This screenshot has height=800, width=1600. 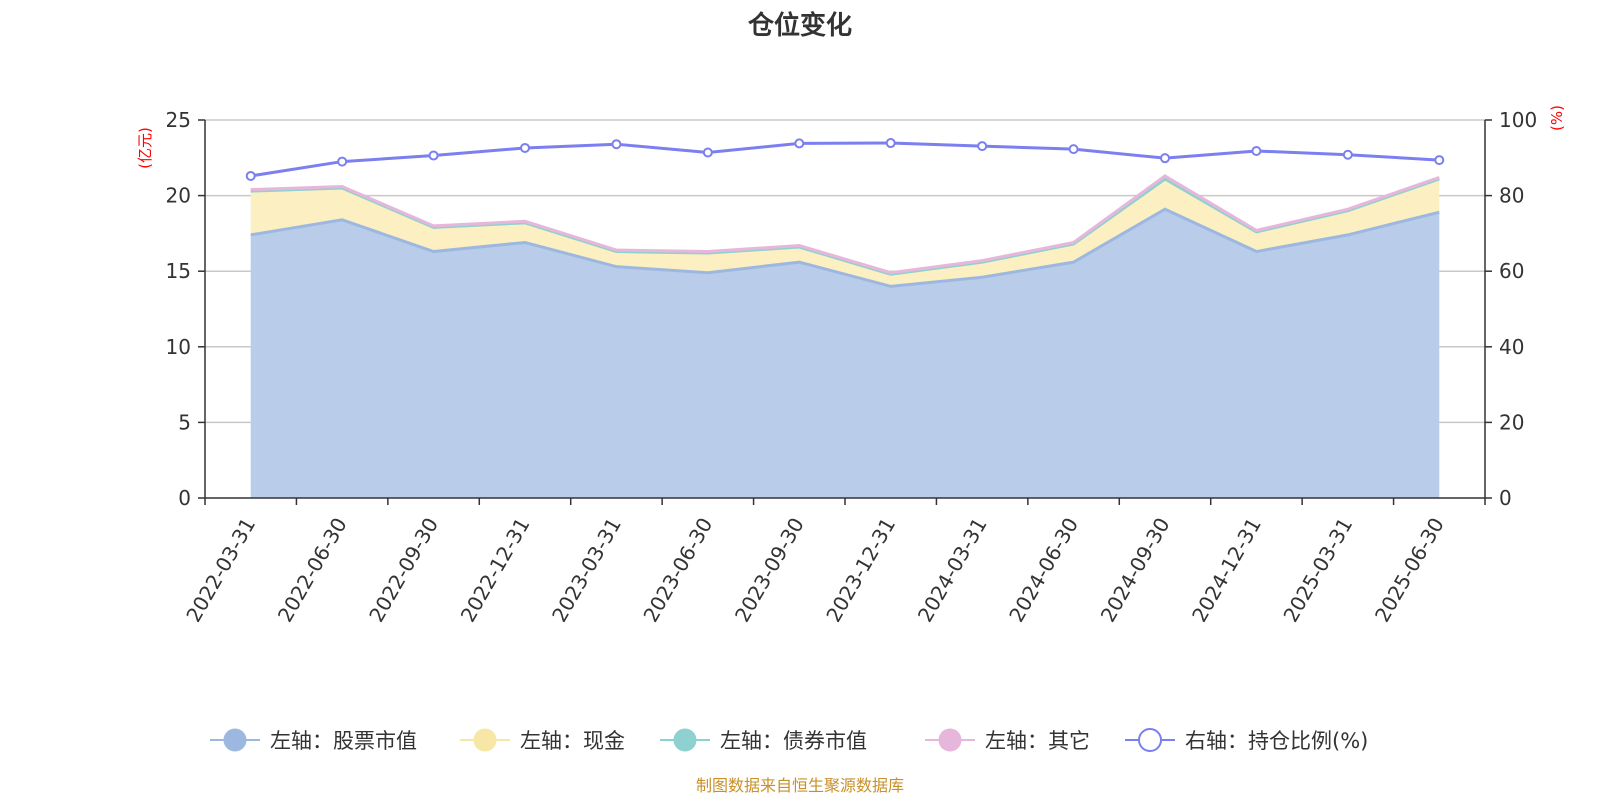 I want to click on ratio-points, so click(x=845, y=159).